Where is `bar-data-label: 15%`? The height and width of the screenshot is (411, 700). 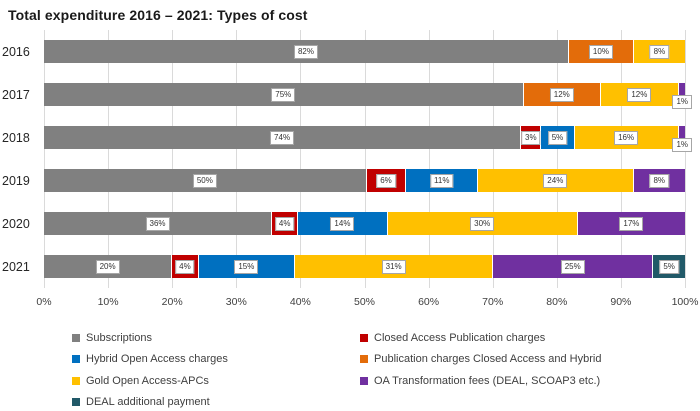
bar-data-label: 15% is located at coordinates (246, 266).